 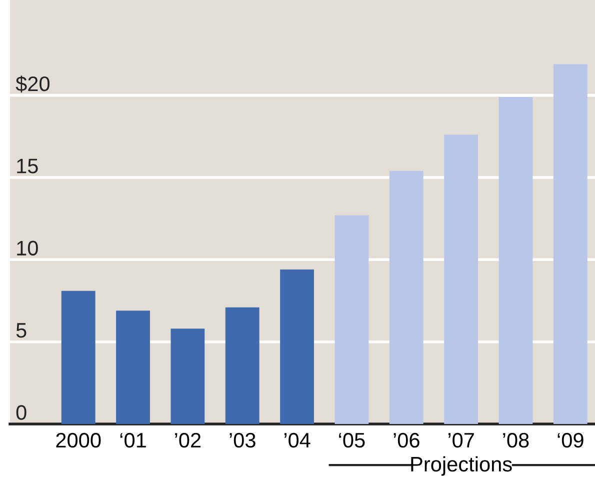 I want to click on x-tick-label: ’07, so click(x=461, y=440).